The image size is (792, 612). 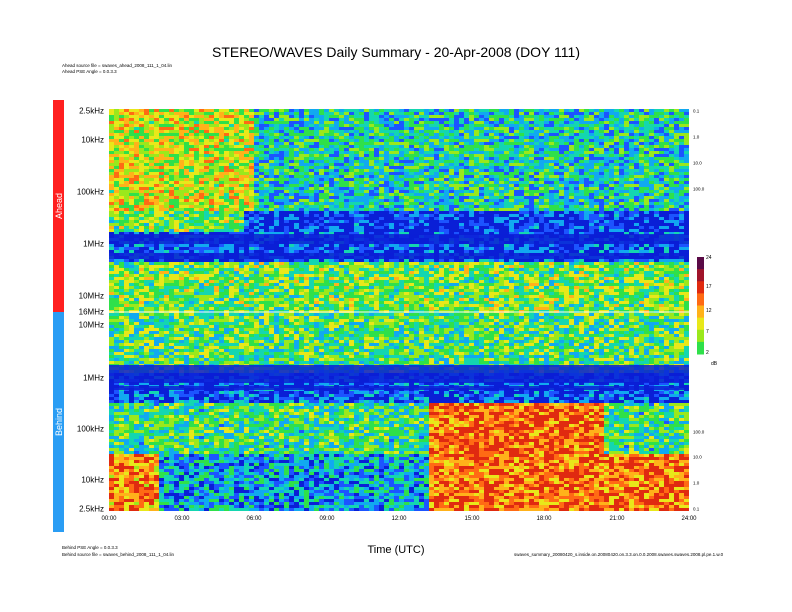 What do you see at coordinates (90, 429) in the screenshot?
I see `behind-ytick-label: 100kHz` at bounding box center [90, 429].